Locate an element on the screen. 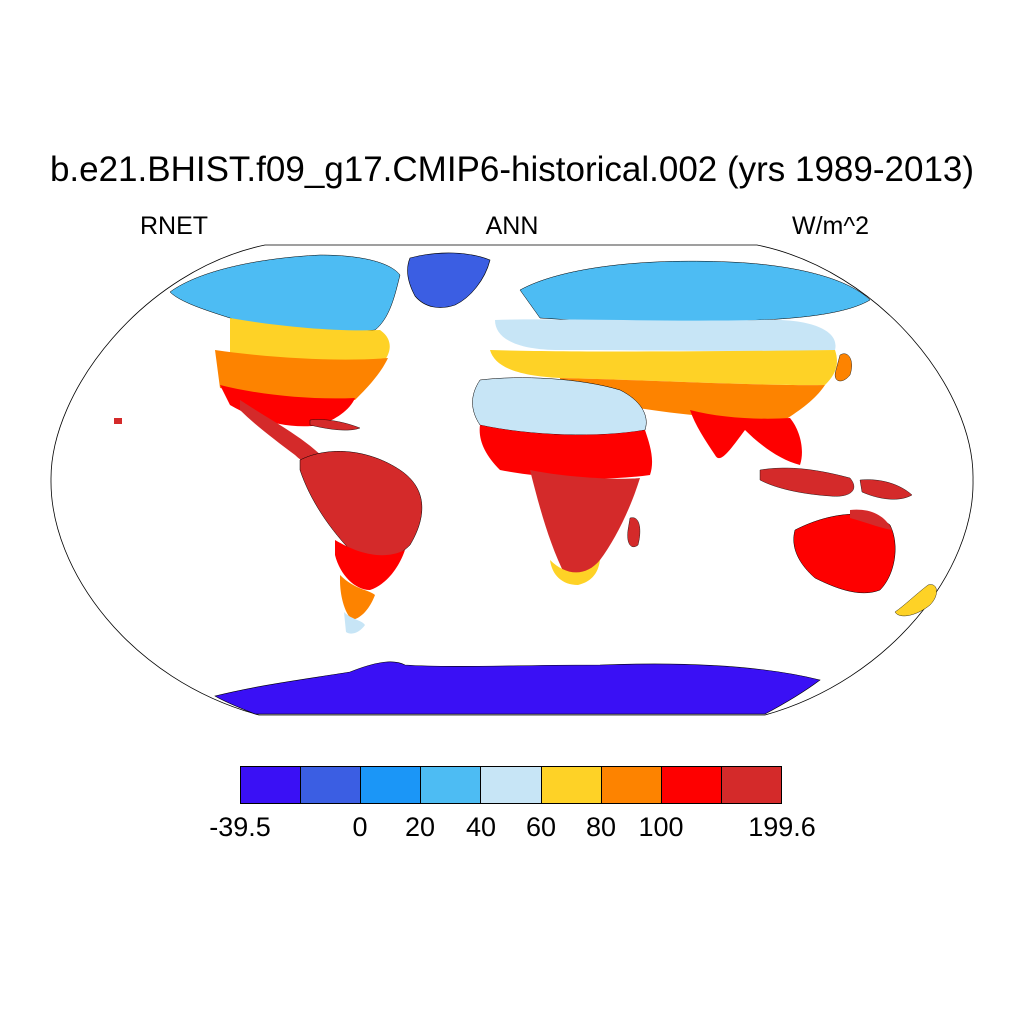 The width and height of the screenshot is (1024, 1024). colorbar-label-20: 20 is located at coordinates (420, 827).